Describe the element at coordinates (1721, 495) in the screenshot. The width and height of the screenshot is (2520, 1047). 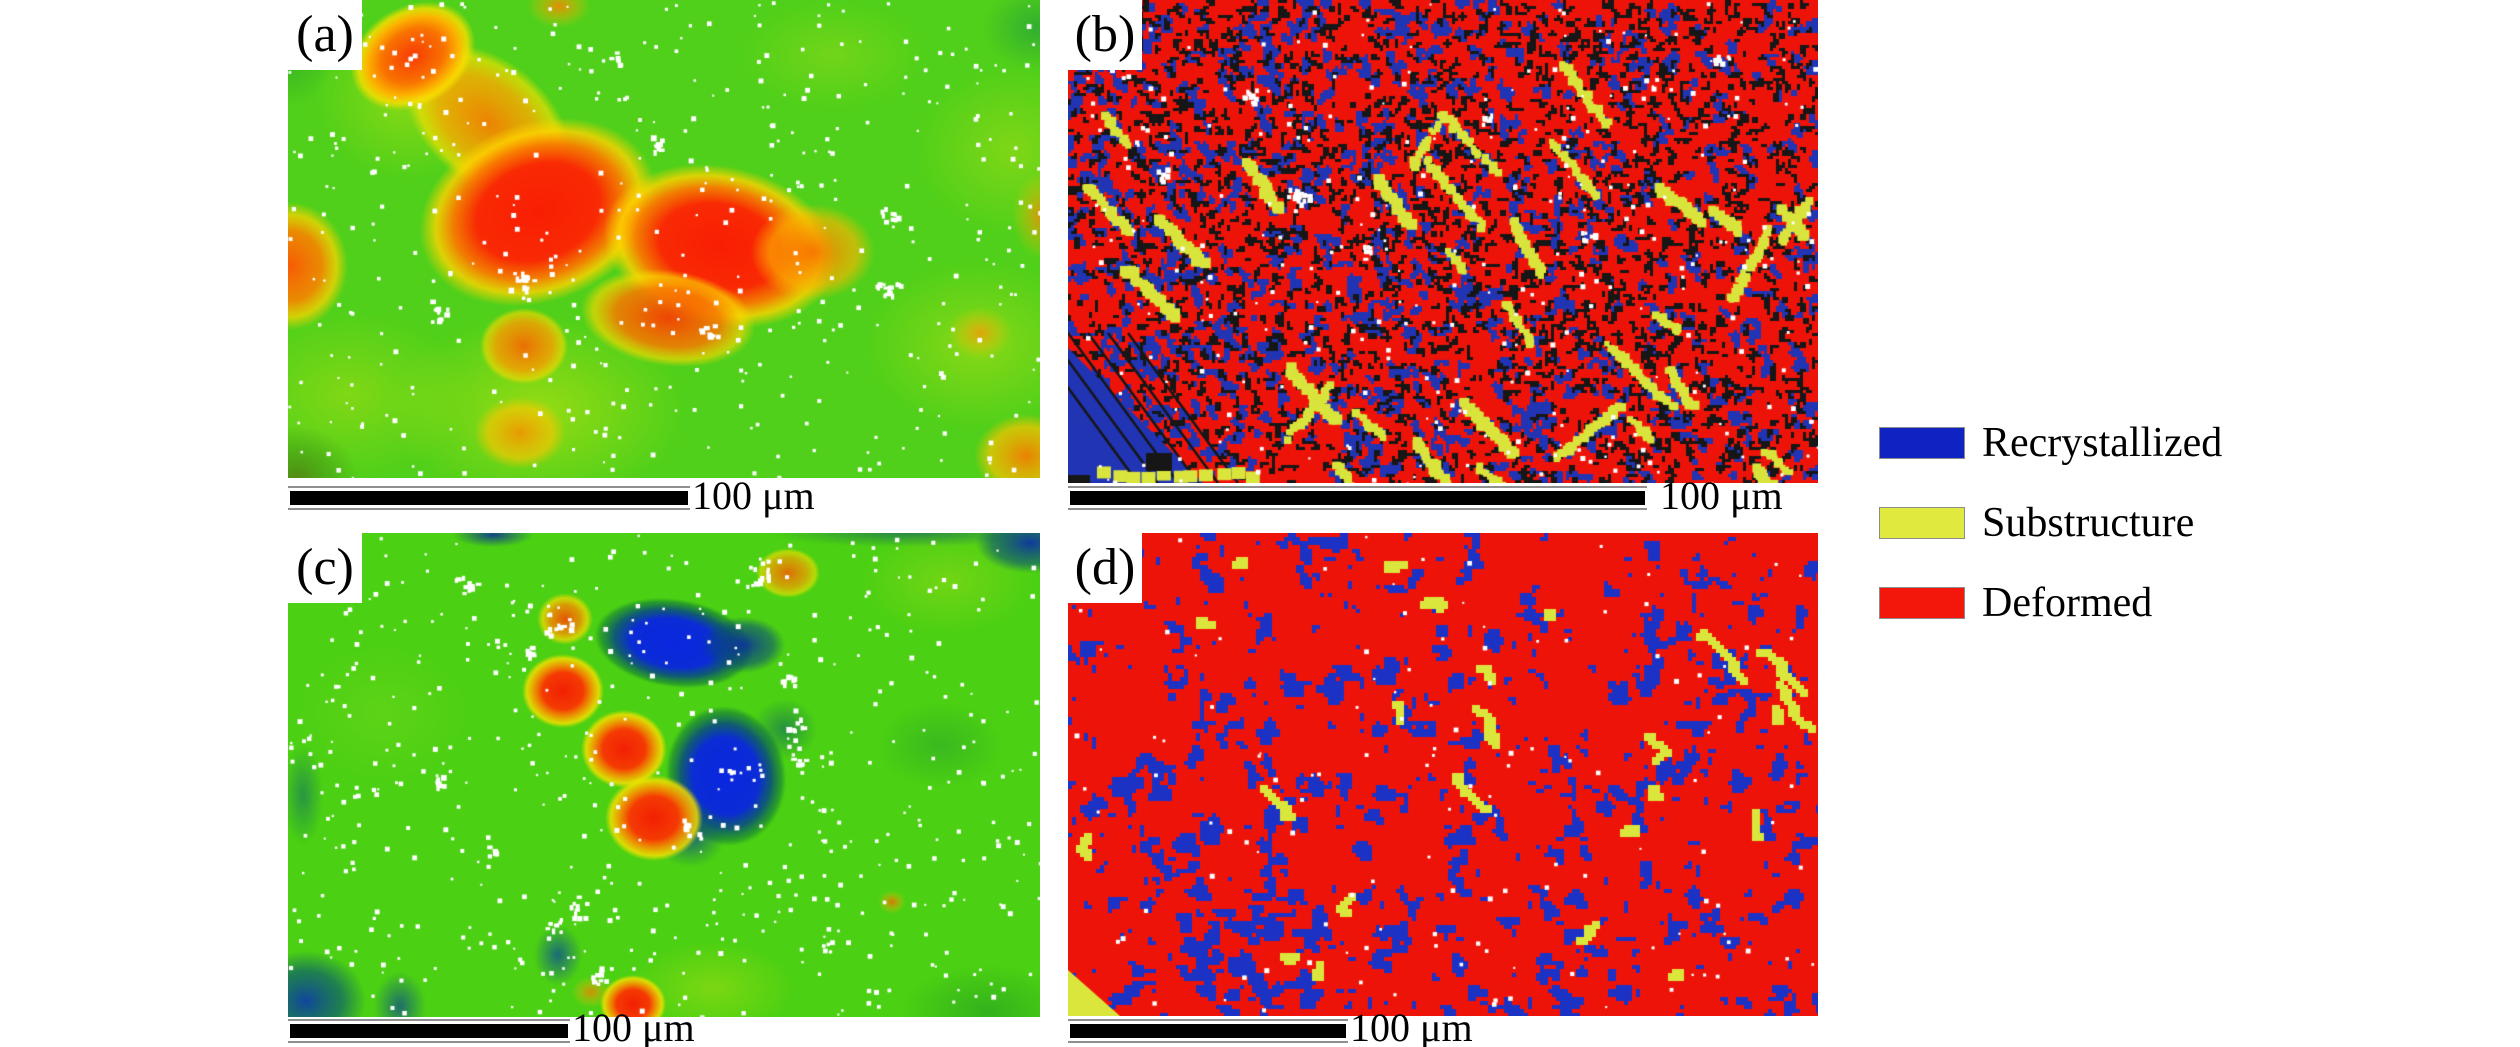
I see `scalebar-text-b: 100 μm` at that location.